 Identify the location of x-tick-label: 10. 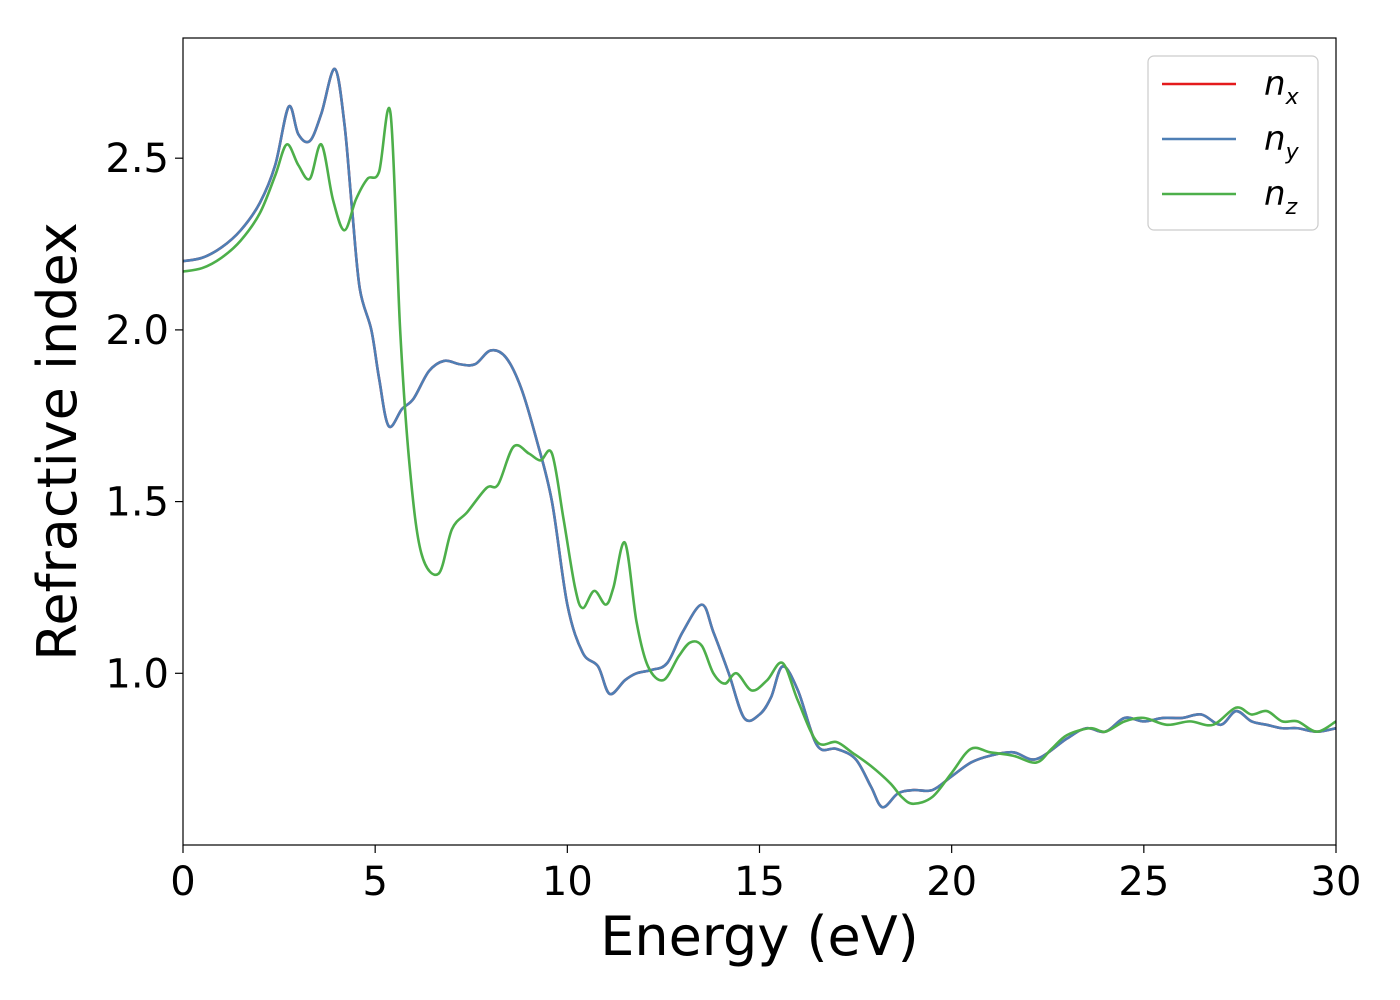
(567, 882).